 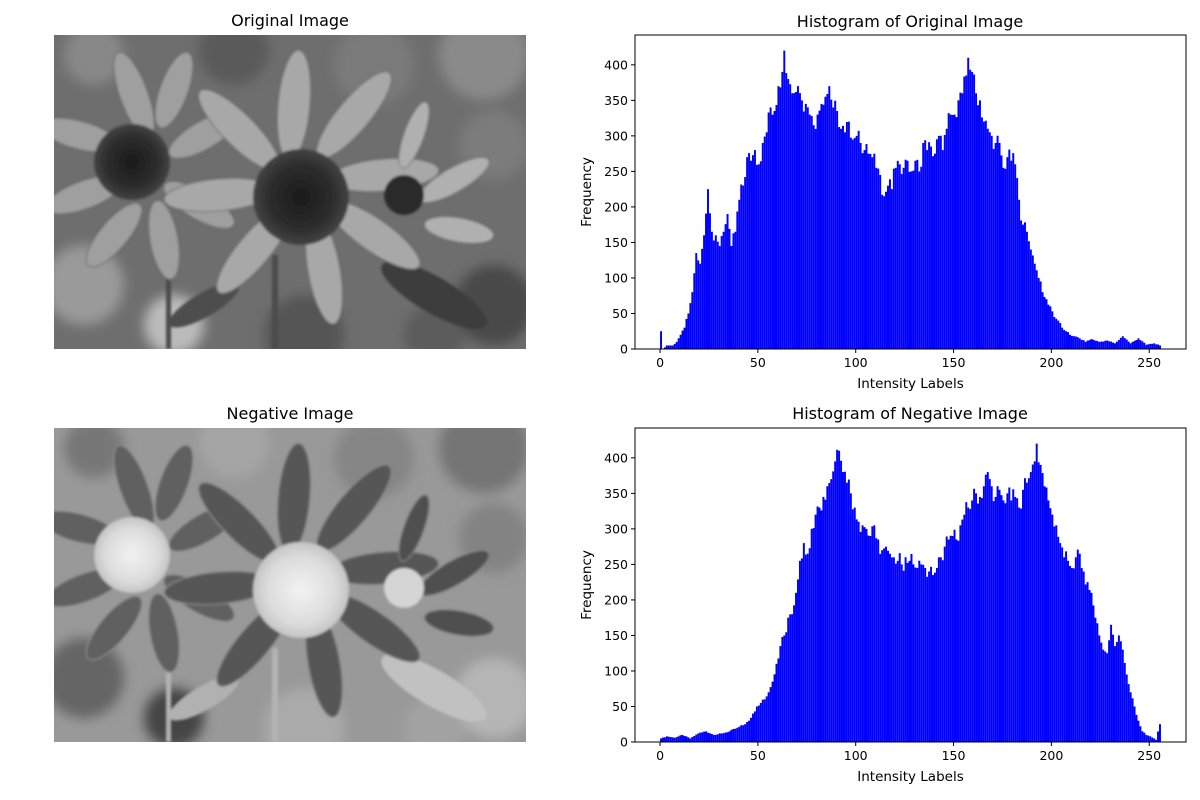 I want to click on y-tick-label: 100, so click(x=616, y=670).